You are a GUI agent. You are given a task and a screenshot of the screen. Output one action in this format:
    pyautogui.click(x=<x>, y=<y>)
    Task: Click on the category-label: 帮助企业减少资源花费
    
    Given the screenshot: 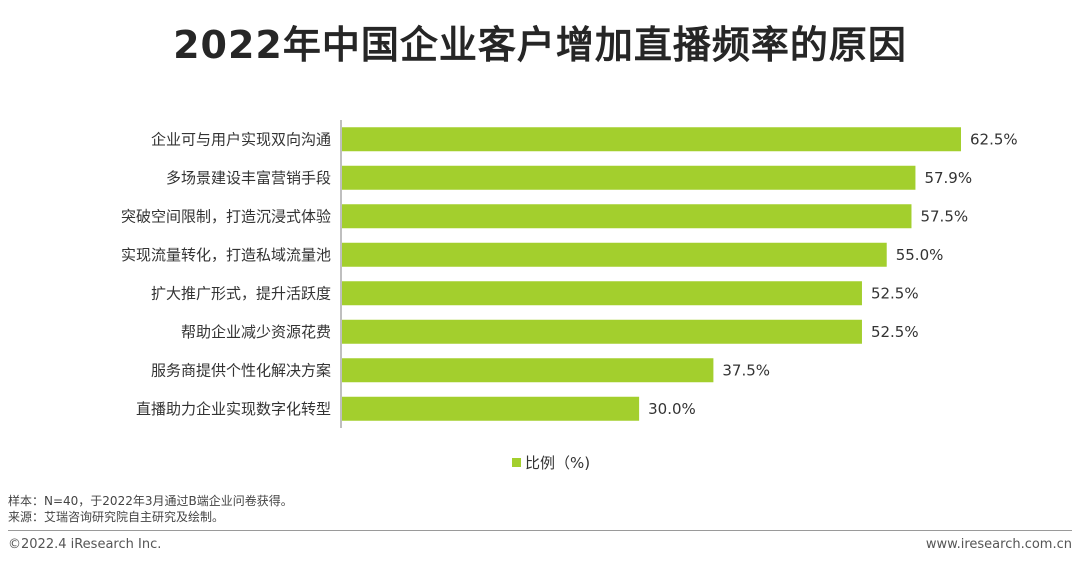 What is the action you would take?
    pyautogui.click(x=256, y=332)
    